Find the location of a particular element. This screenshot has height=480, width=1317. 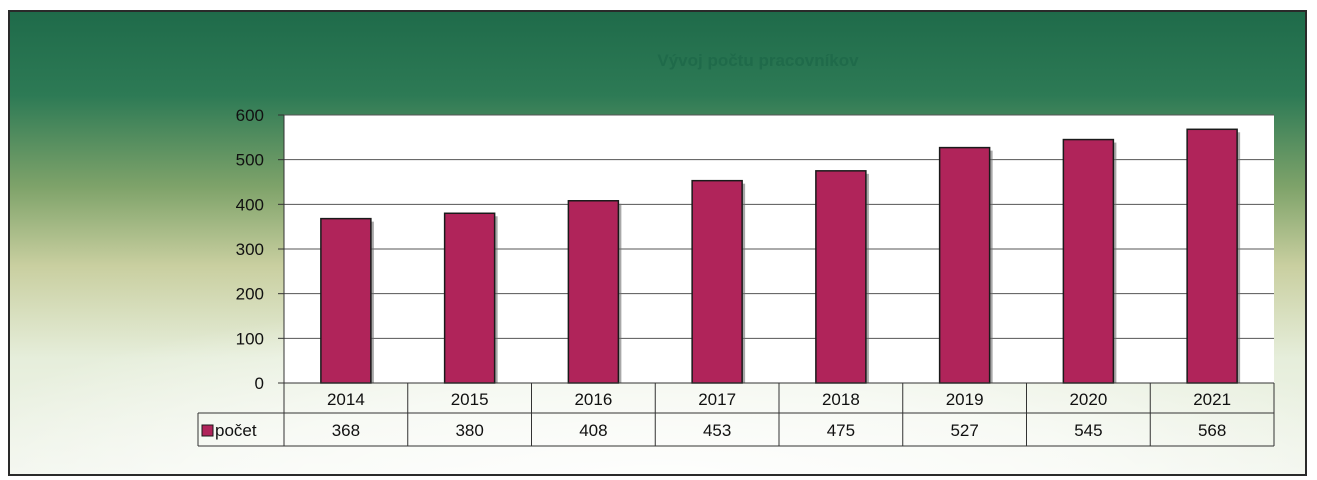

data-table-value: 545 is located at coordinates (1088, 430).